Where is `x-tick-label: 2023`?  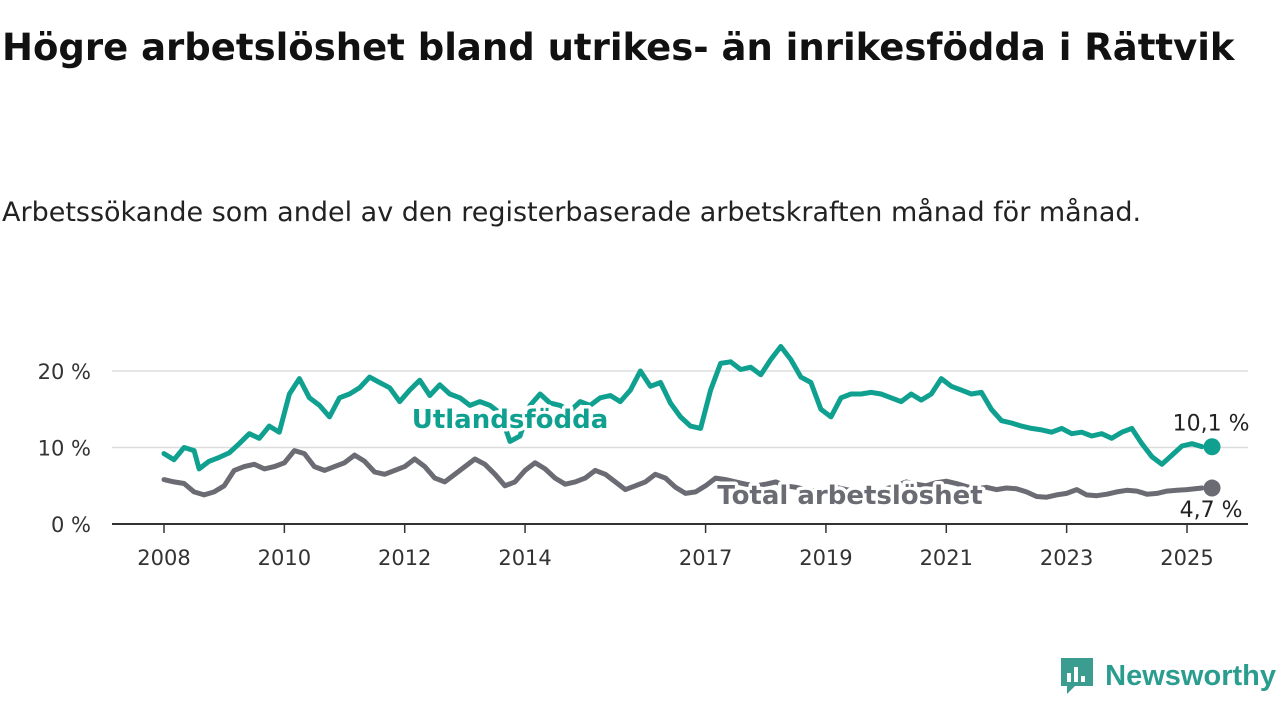
x-tick-label: 2023 is located at coordinates (1066, 558).